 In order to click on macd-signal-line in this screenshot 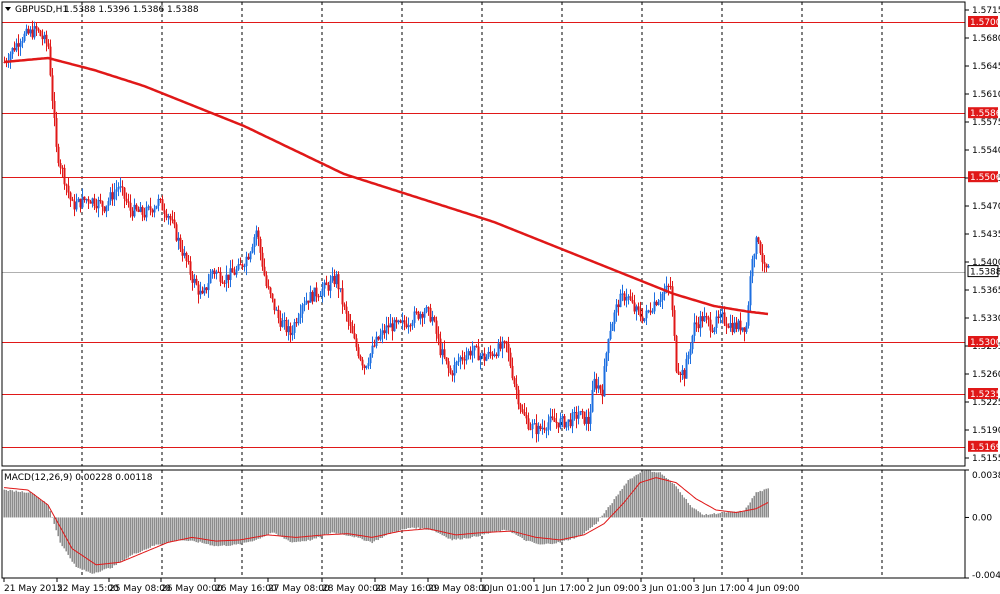, I will do `click(386, 521)`.